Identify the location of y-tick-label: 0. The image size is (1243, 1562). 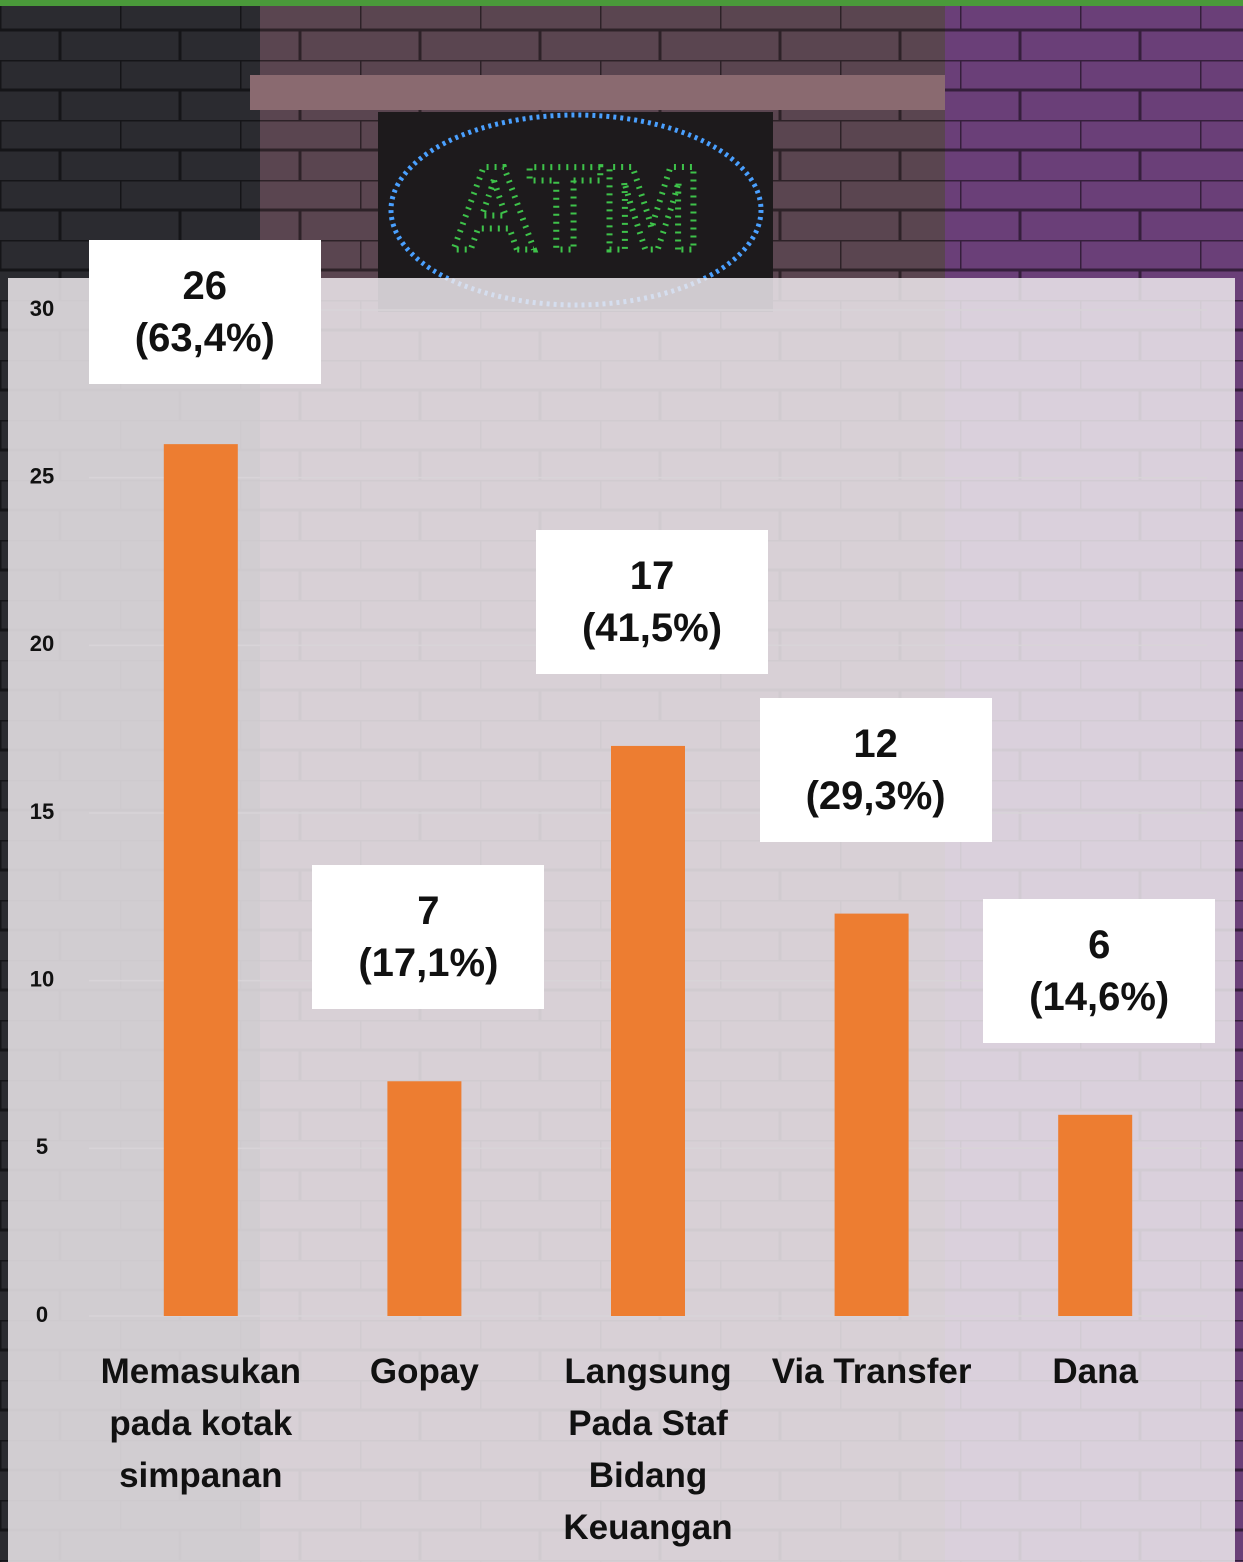
(42, 1314).